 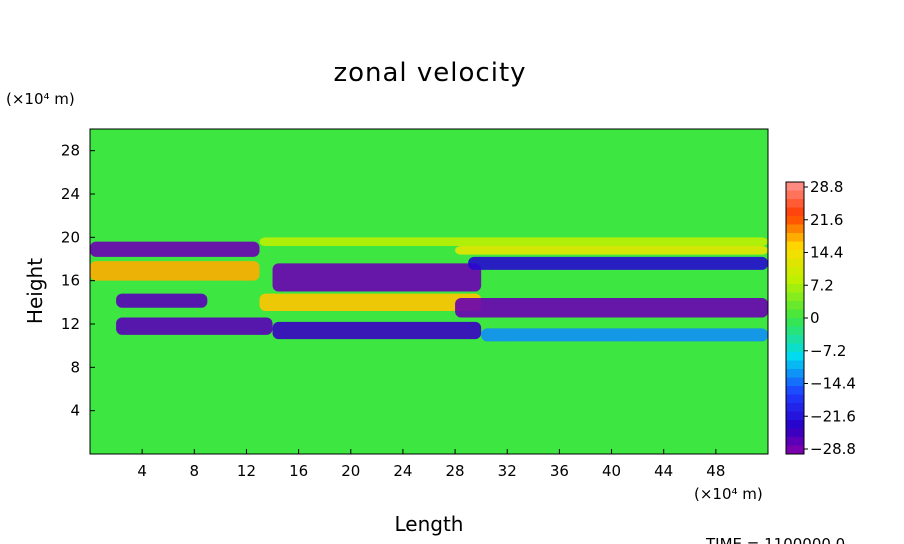 I want to click on x-tick-label: 8, so click(x=195, y=471).